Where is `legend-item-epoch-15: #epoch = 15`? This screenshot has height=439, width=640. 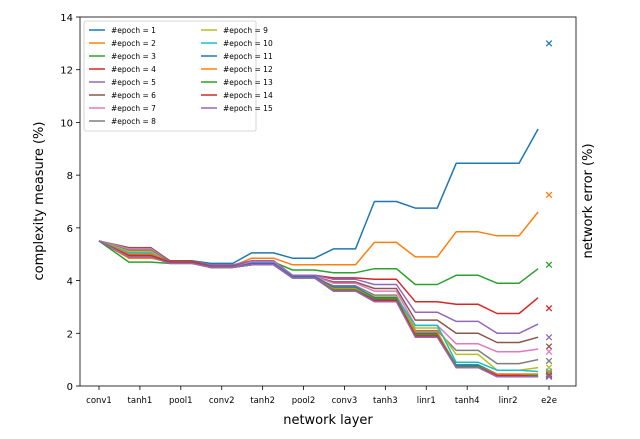 legend-item-epoch-15: #epoch = 15 is located at coordinates (237, 108).